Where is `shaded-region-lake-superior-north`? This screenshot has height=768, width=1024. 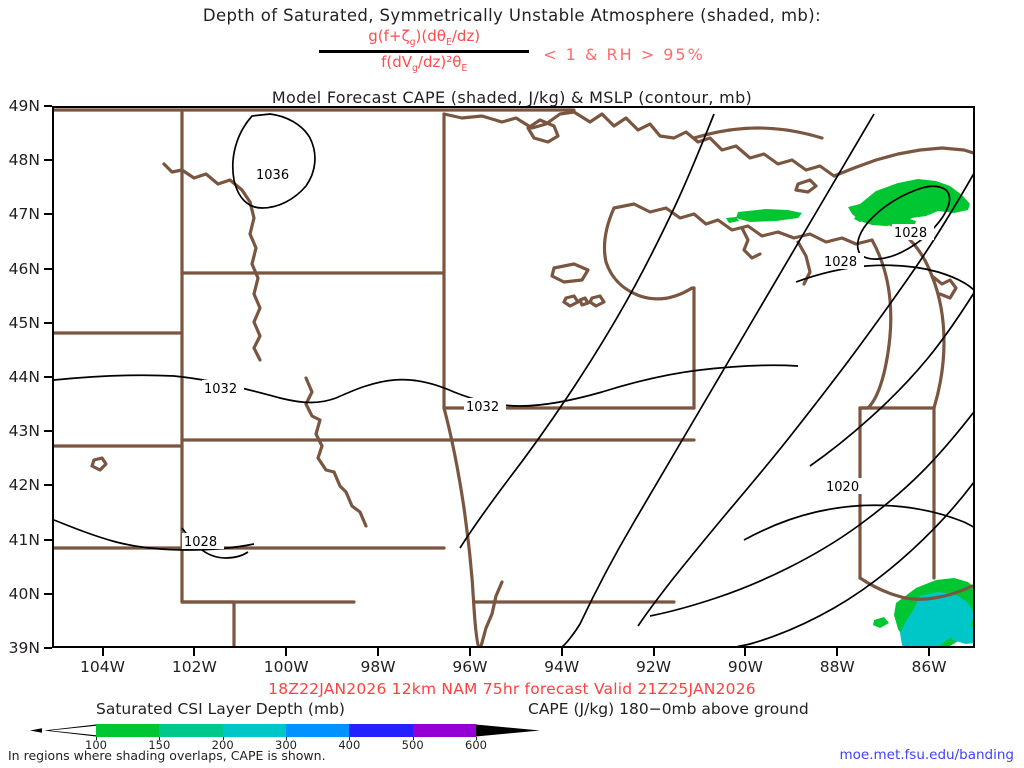
shaded-region-lake-superior-north is located at coordinates (909, 204).